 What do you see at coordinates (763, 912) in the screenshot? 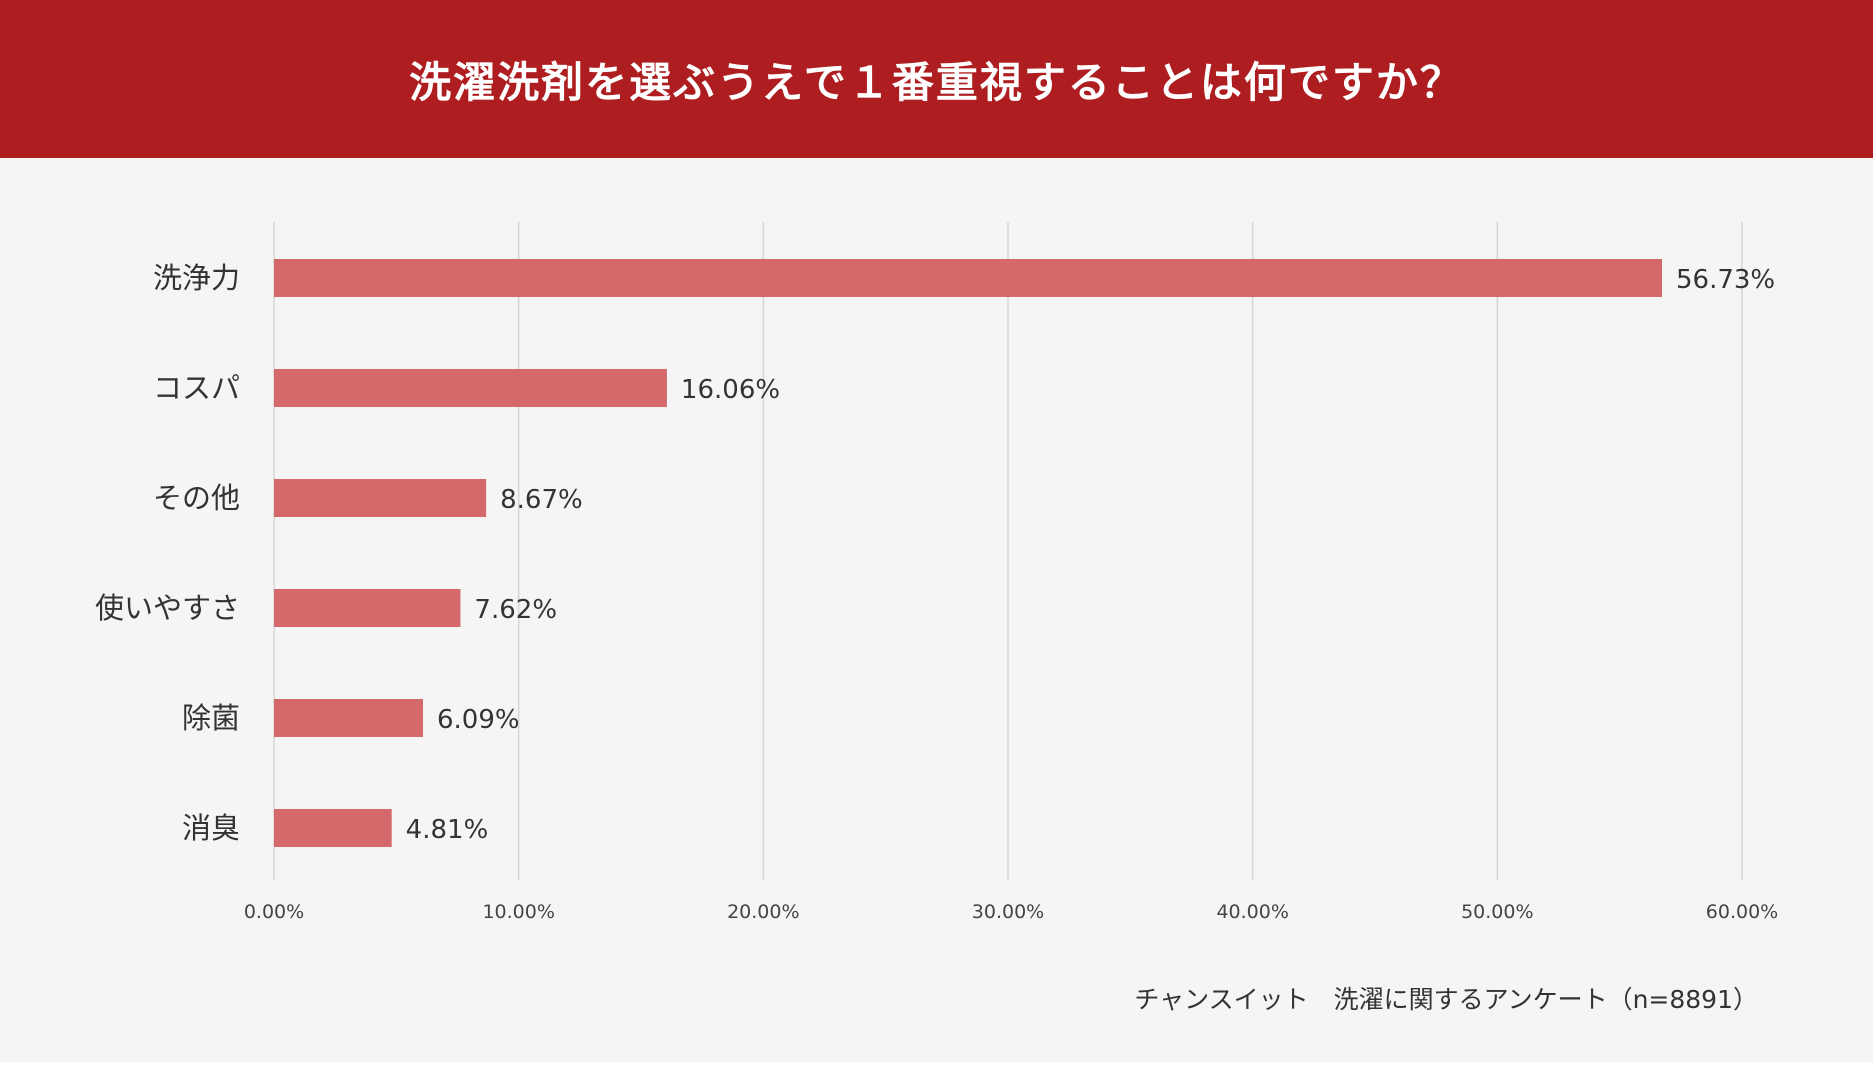
I see `x-tick-label: 20.00%` at bounding box center [763, 912].